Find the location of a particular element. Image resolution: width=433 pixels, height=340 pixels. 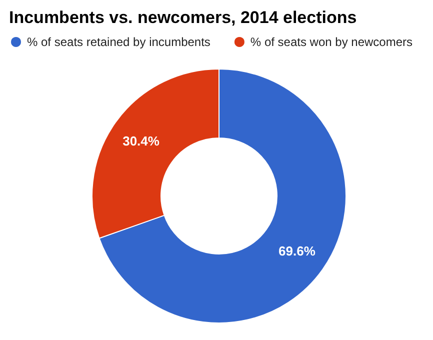

data-label: 30.4% is located at coordinates (141, 140).